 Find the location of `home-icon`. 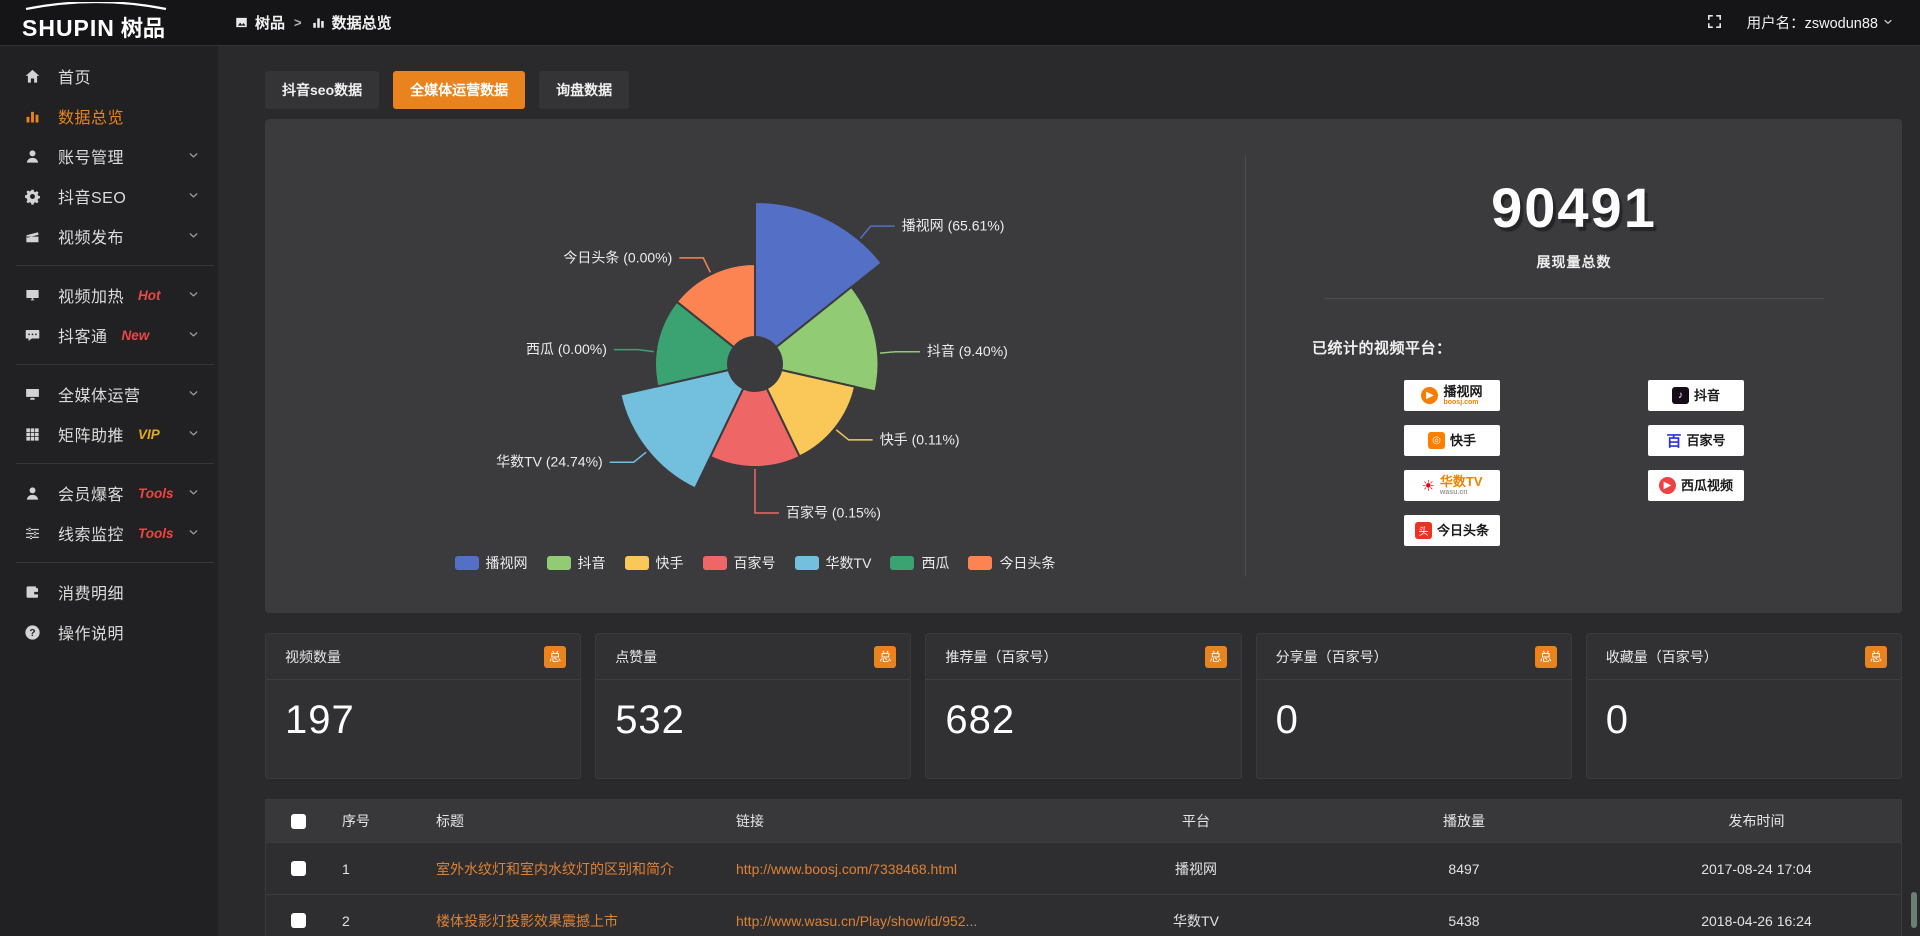

home-icon is located at coordinates (34, 76).